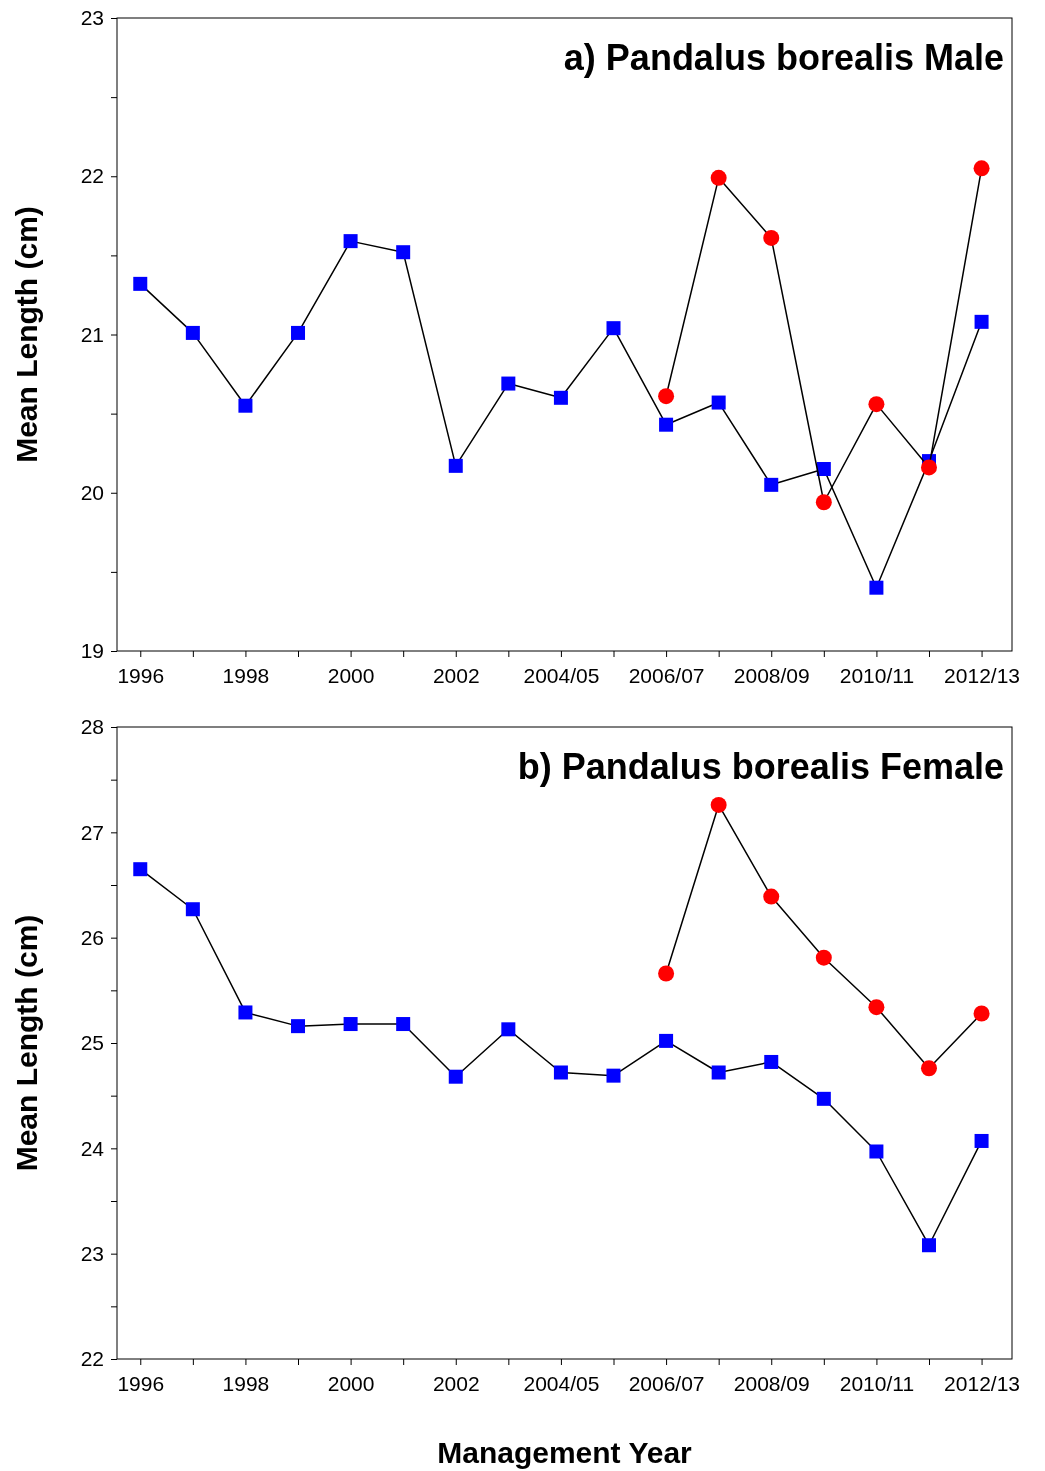 This screenshot has width=1045, height=1471. What do you see at coordinates (92, 1148) in the screenshot?
I see `y-tick-label: 24` at bounding box center [92, 1148].